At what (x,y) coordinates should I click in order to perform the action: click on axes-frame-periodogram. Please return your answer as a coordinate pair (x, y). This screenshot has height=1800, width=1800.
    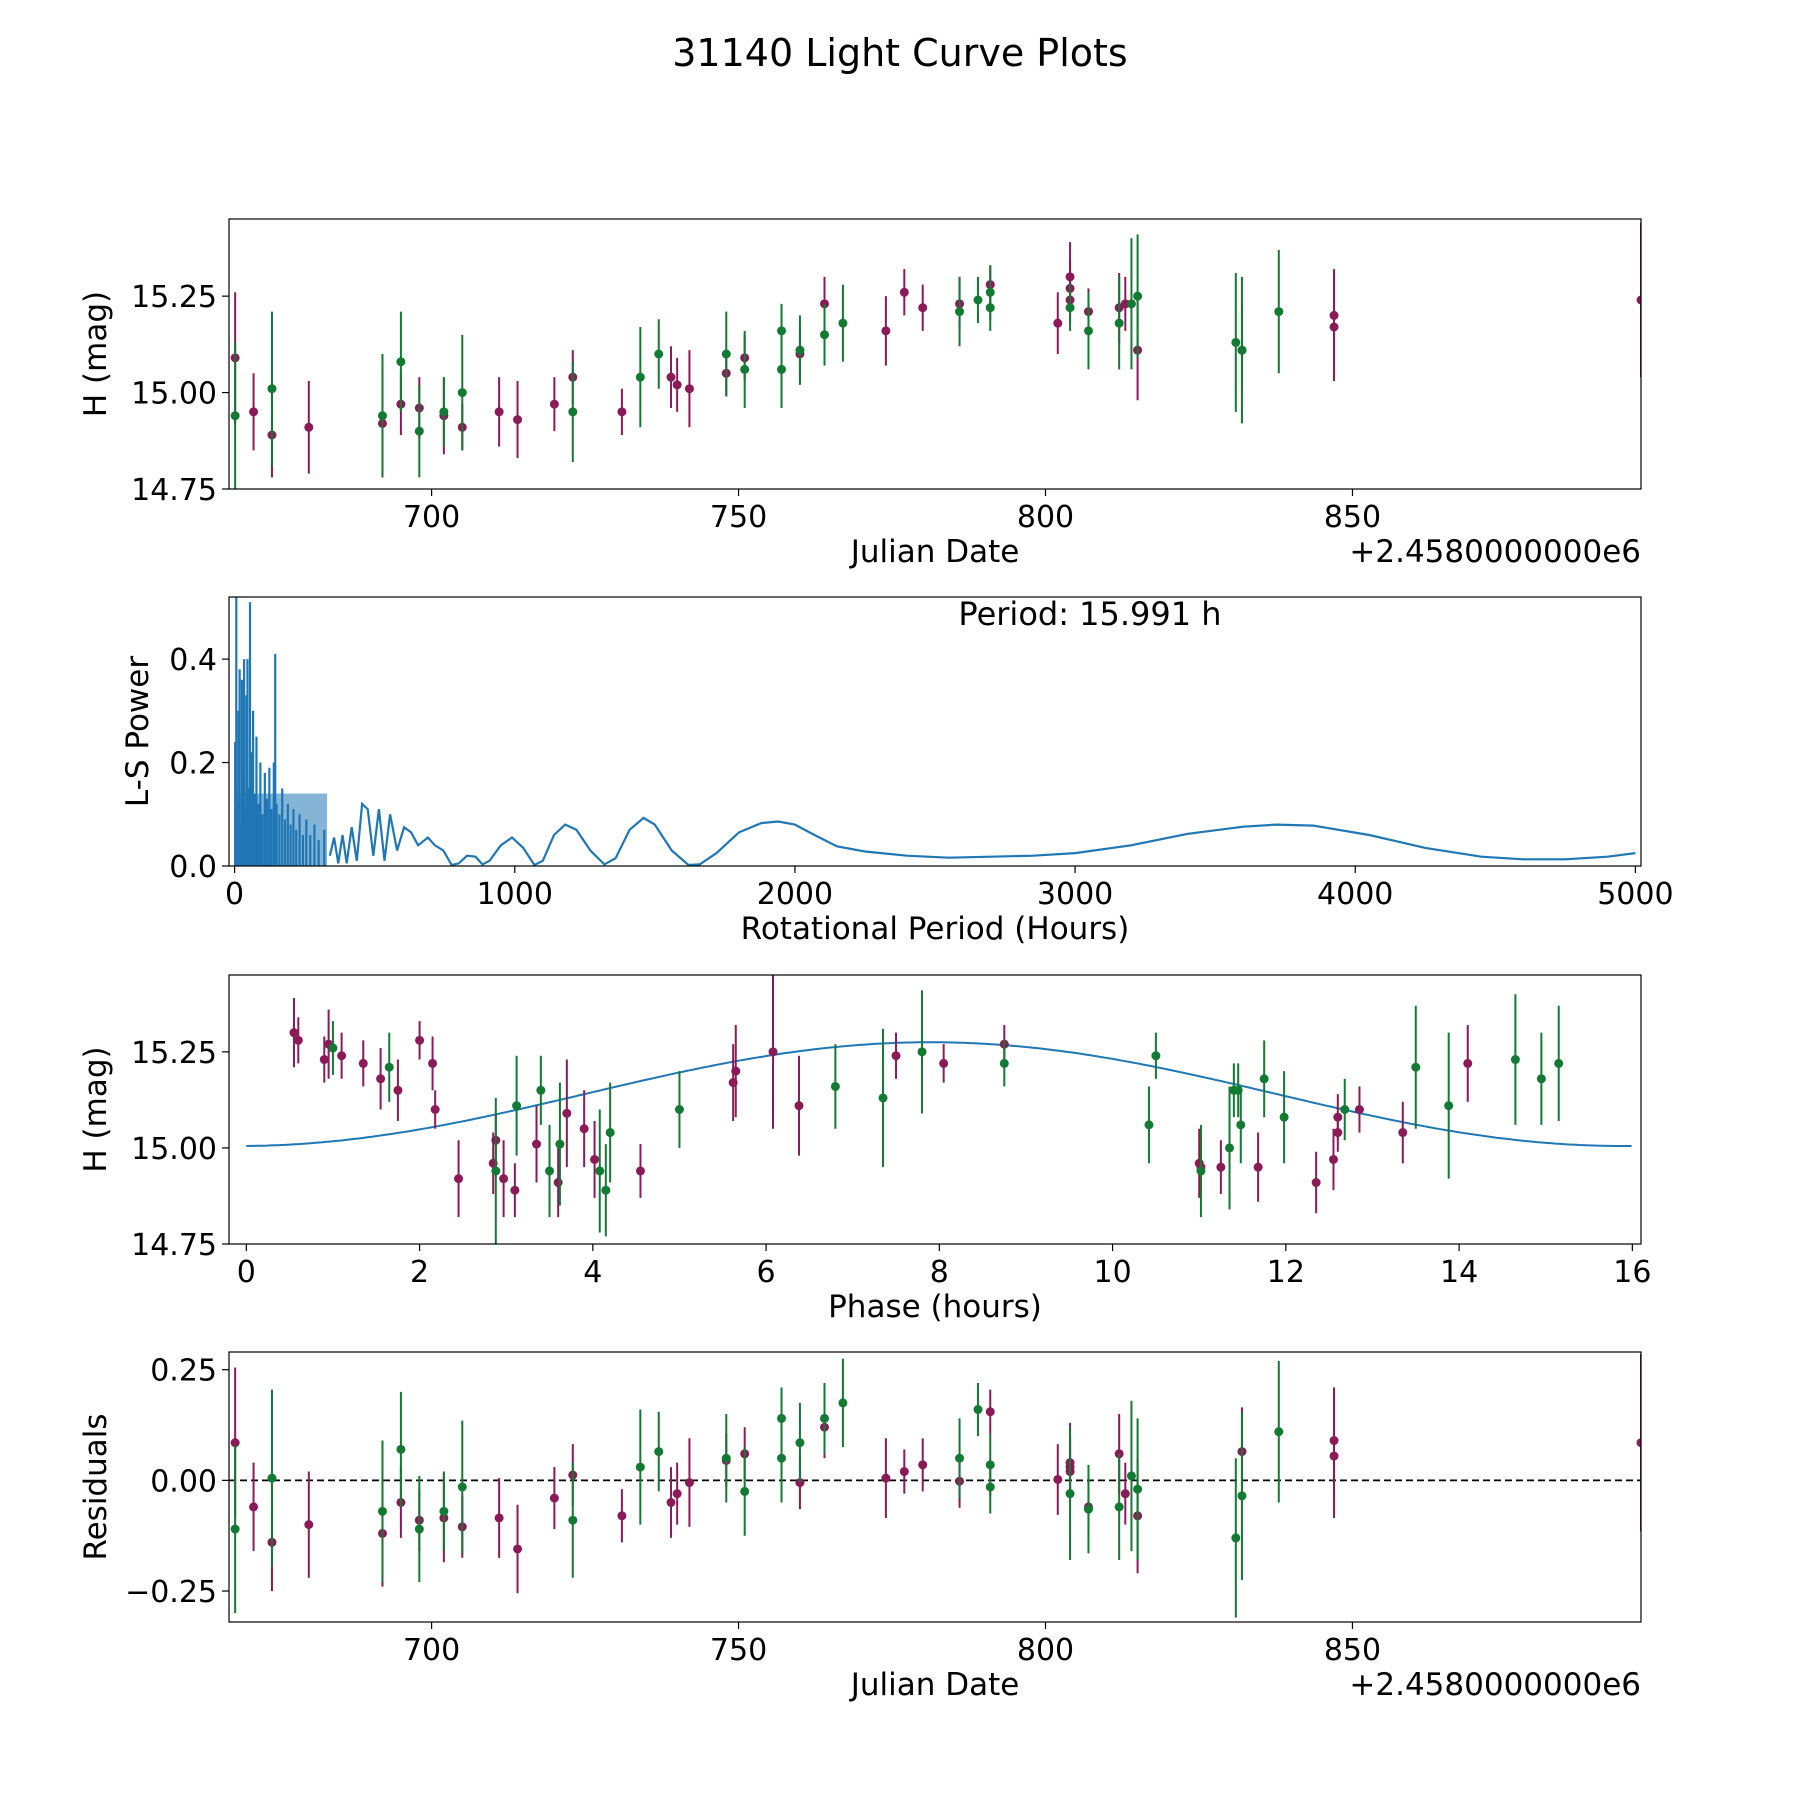
    Looking at the image, I should click on (935, 731).